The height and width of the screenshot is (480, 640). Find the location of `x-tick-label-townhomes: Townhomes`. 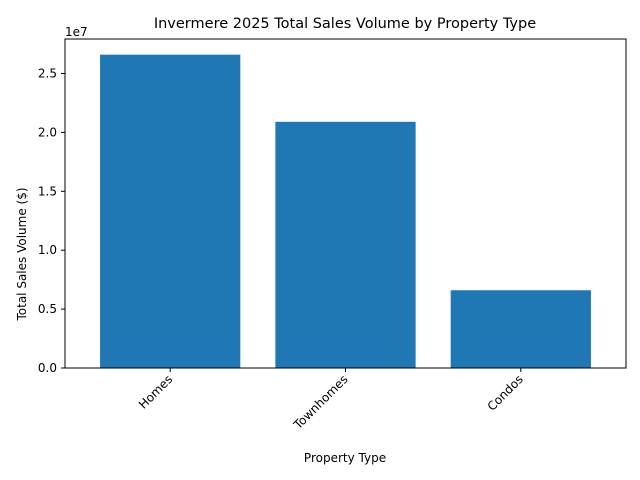

x-tick-label-townhomes: Townhomes is located at coordinates (320, 402).